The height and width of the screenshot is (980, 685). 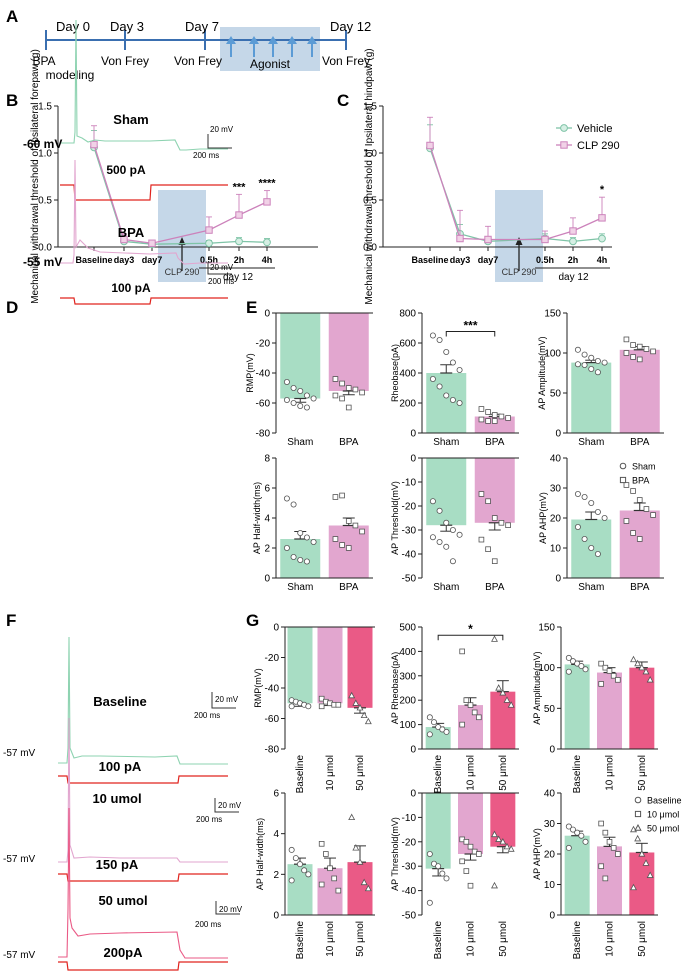 I want to click on y-axis-label: AP Half-width(ms), so click(x=260, y=854).